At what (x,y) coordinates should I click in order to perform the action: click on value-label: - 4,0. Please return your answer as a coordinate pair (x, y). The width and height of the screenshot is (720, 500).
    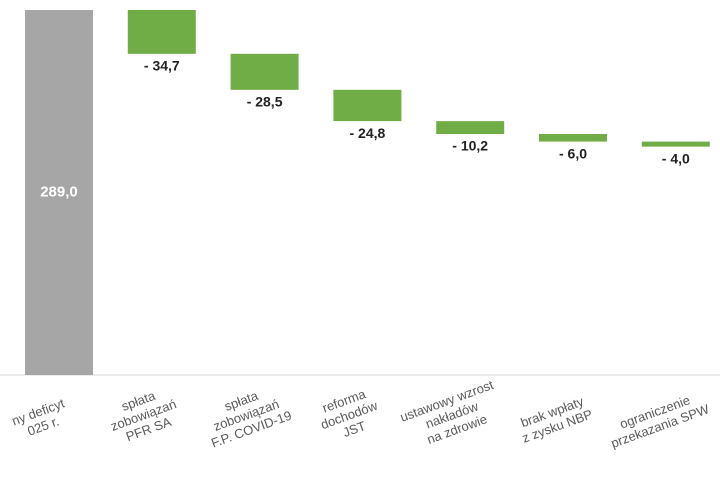
    Looking at the image, I should click on (676, 158).